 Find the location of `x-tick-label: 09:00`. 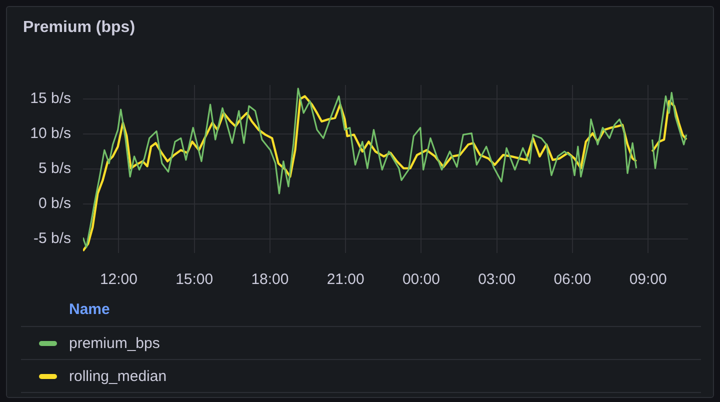

x-tick-label: 09:00 is located at coordinates (648, 279).